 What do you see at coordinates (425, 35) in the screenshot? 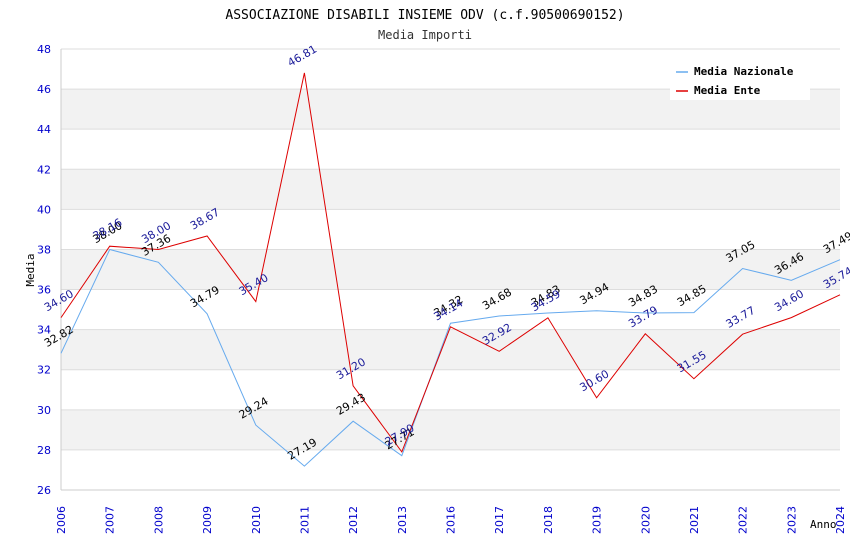
I see `chart-subtitle: Media Importi` at bounding box center [425, 35].